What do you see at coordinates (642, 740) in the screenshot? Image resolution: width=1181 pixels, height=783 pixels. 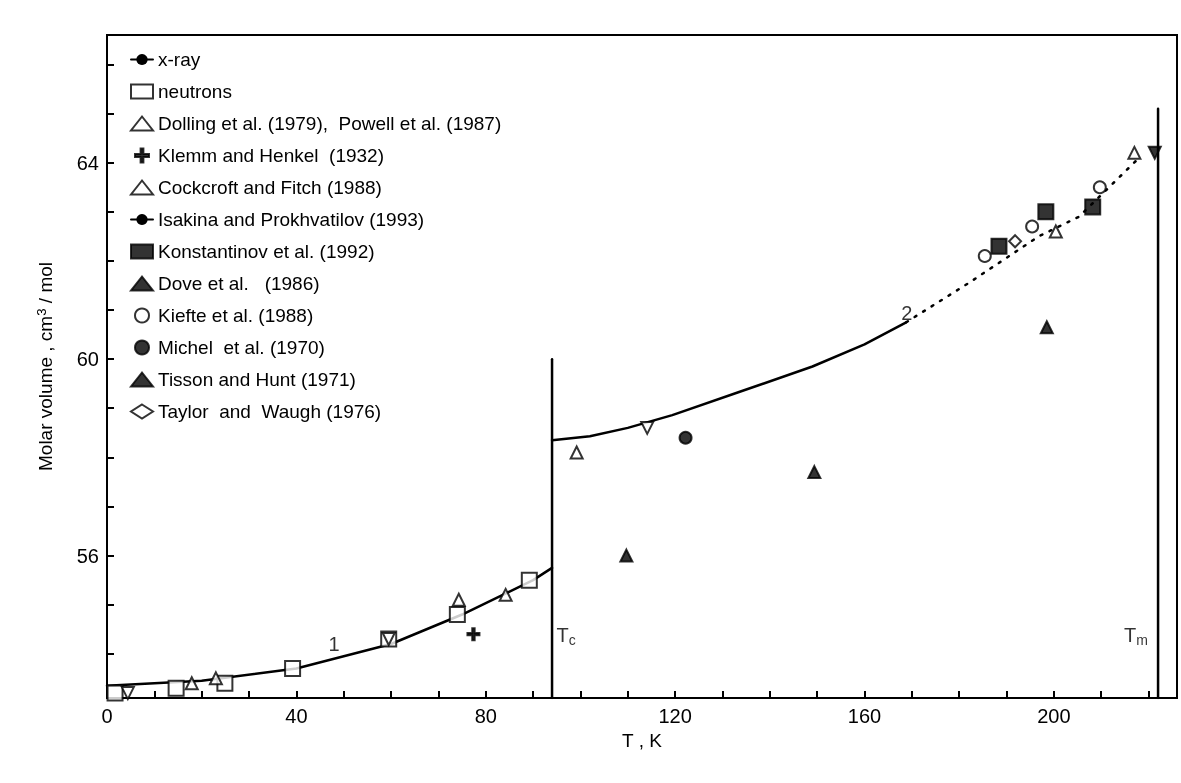 I see `x-axis-title: T , K` at bounding box center [642, 740].